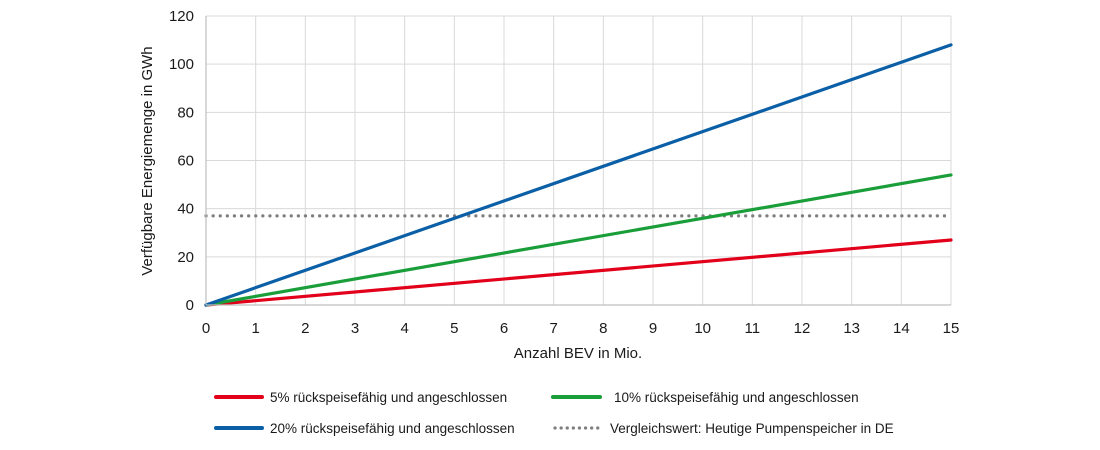  I want to click on x-tick-label-3: 3, so click(355, 328).